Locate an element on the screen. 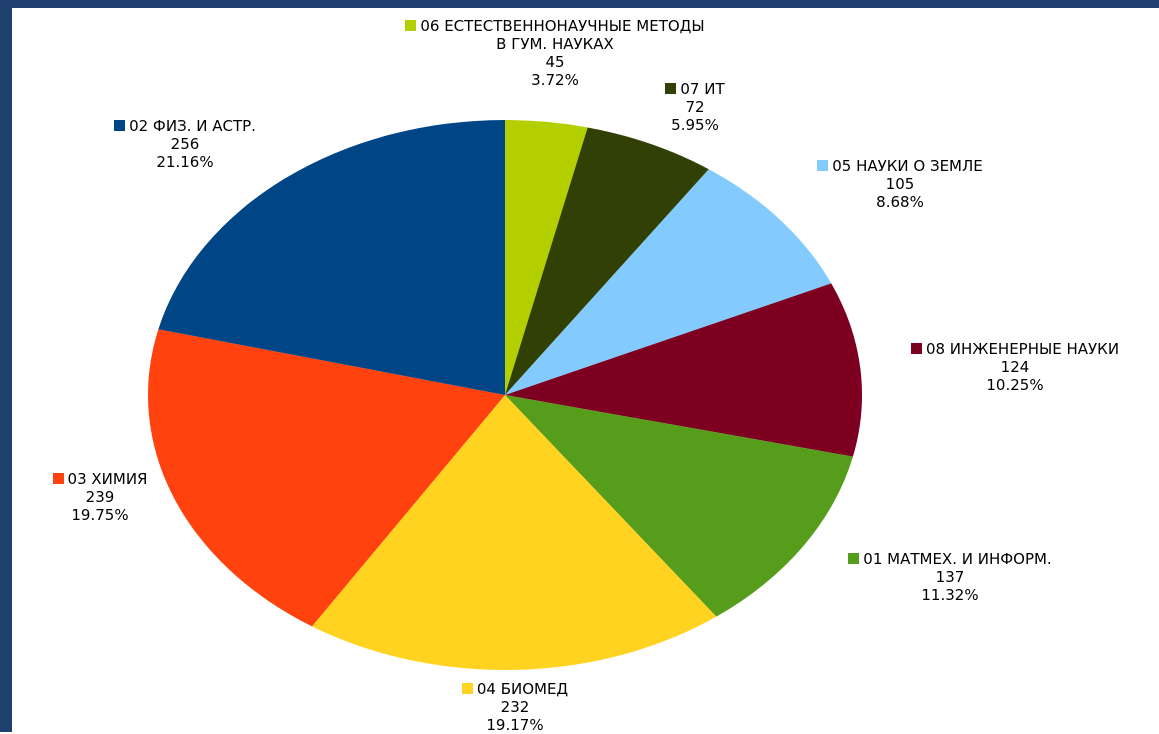 This screenshot has width=1159, height=734. category-label: 02 ФИЗ. И АСТР. is located at coordinates (192, 126).